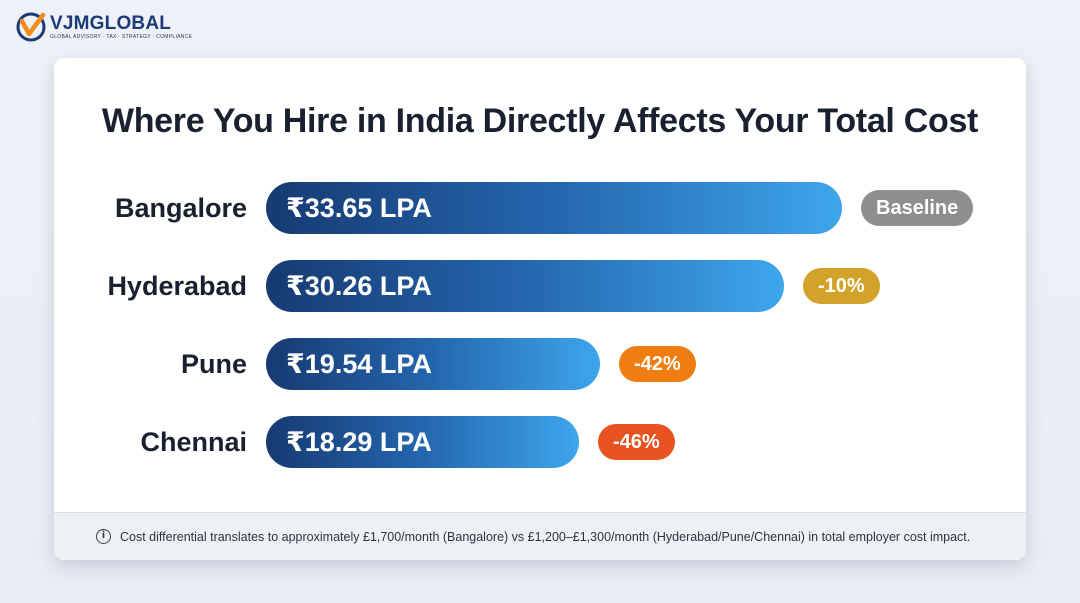 The width and height of the screenshot is (1080, 603). I want to click on bar: ₹19.54 LPA, so click(433, 364).